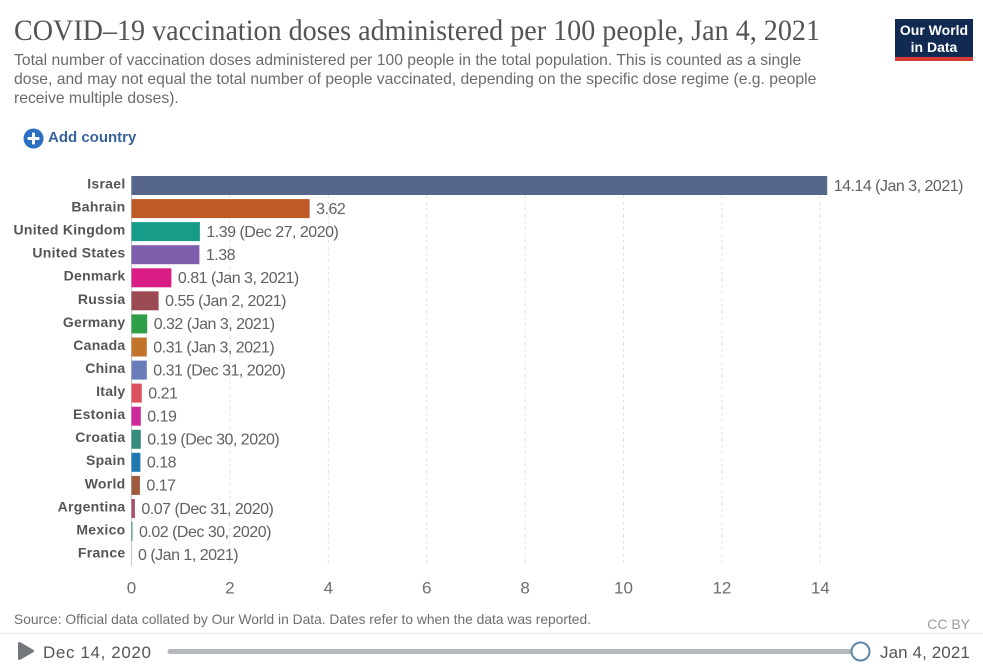 This screenshot has width=983, height=670. Describe the element at coordinates (163, 393) in the screenshot. I see `svg-text: 0.21` at that location.